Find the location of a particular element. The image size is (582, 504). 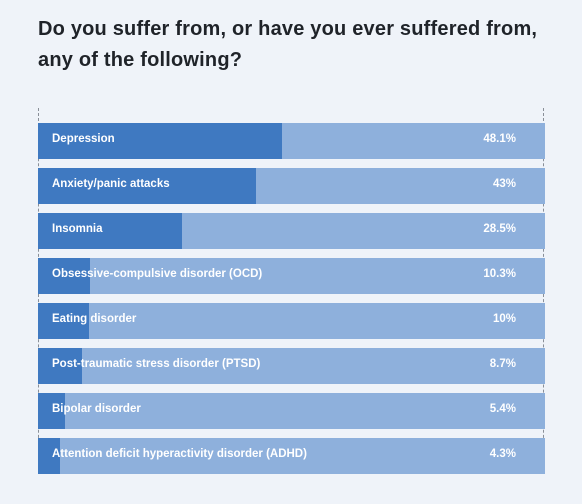

bar-category-label: Obsessive-compulsive disorder (OCD) is located at coordinates (157, 274).